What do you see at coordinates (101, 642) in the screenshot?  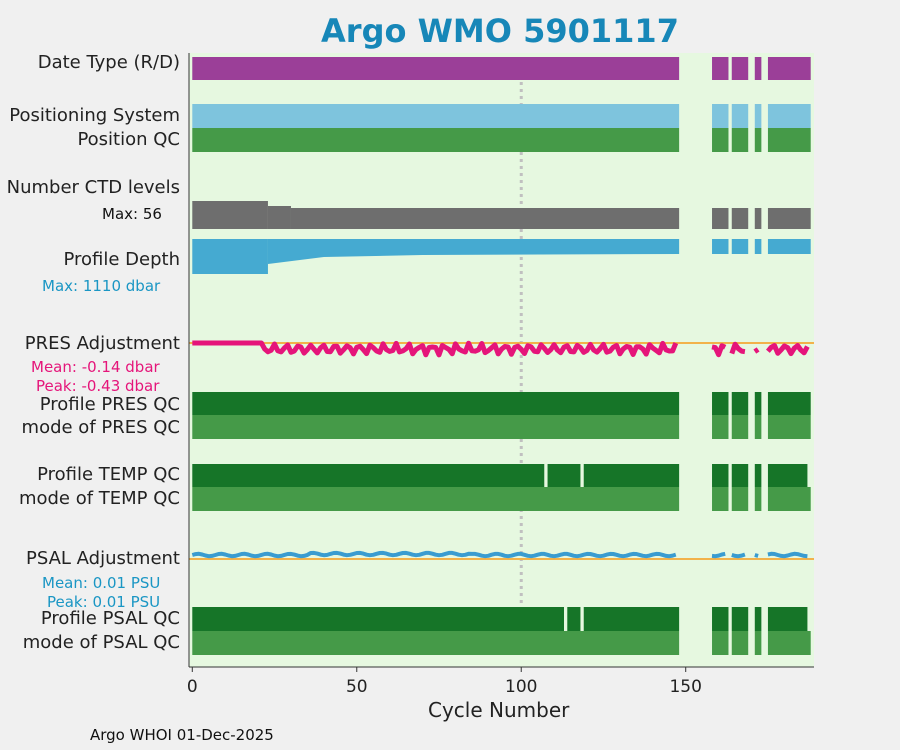 I see `label-mode-psal-qc: mode of PSAL QC` at bounding box center [101, 642].